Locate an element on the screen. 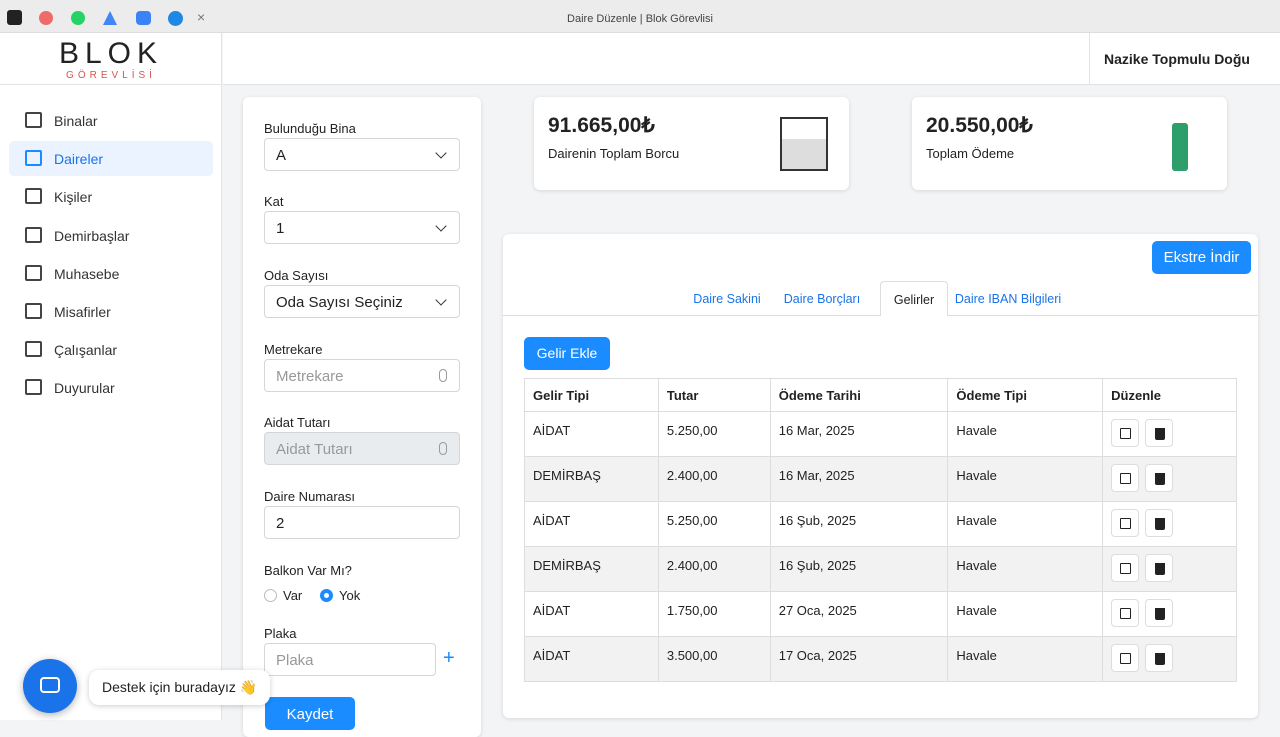 This screenshot has width=1280, height=737. close-tab: × is located at coordinates (201, 17).